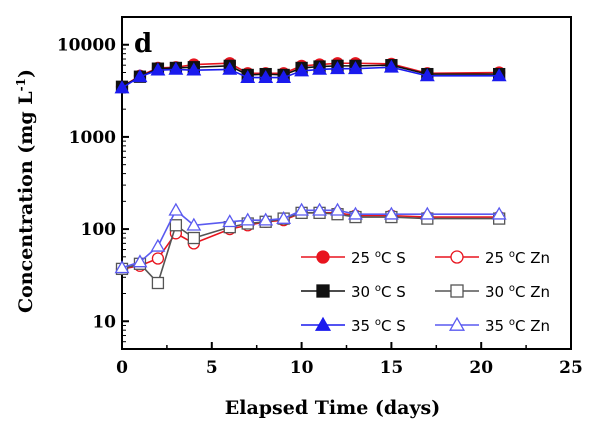 Image resolution: width=600 pixels, height=430 pixels. What do you see at coordinates (517, 326) in the screenshot?
I see `legend-label: 35 oC Zn` at bounding box center [517, 326].